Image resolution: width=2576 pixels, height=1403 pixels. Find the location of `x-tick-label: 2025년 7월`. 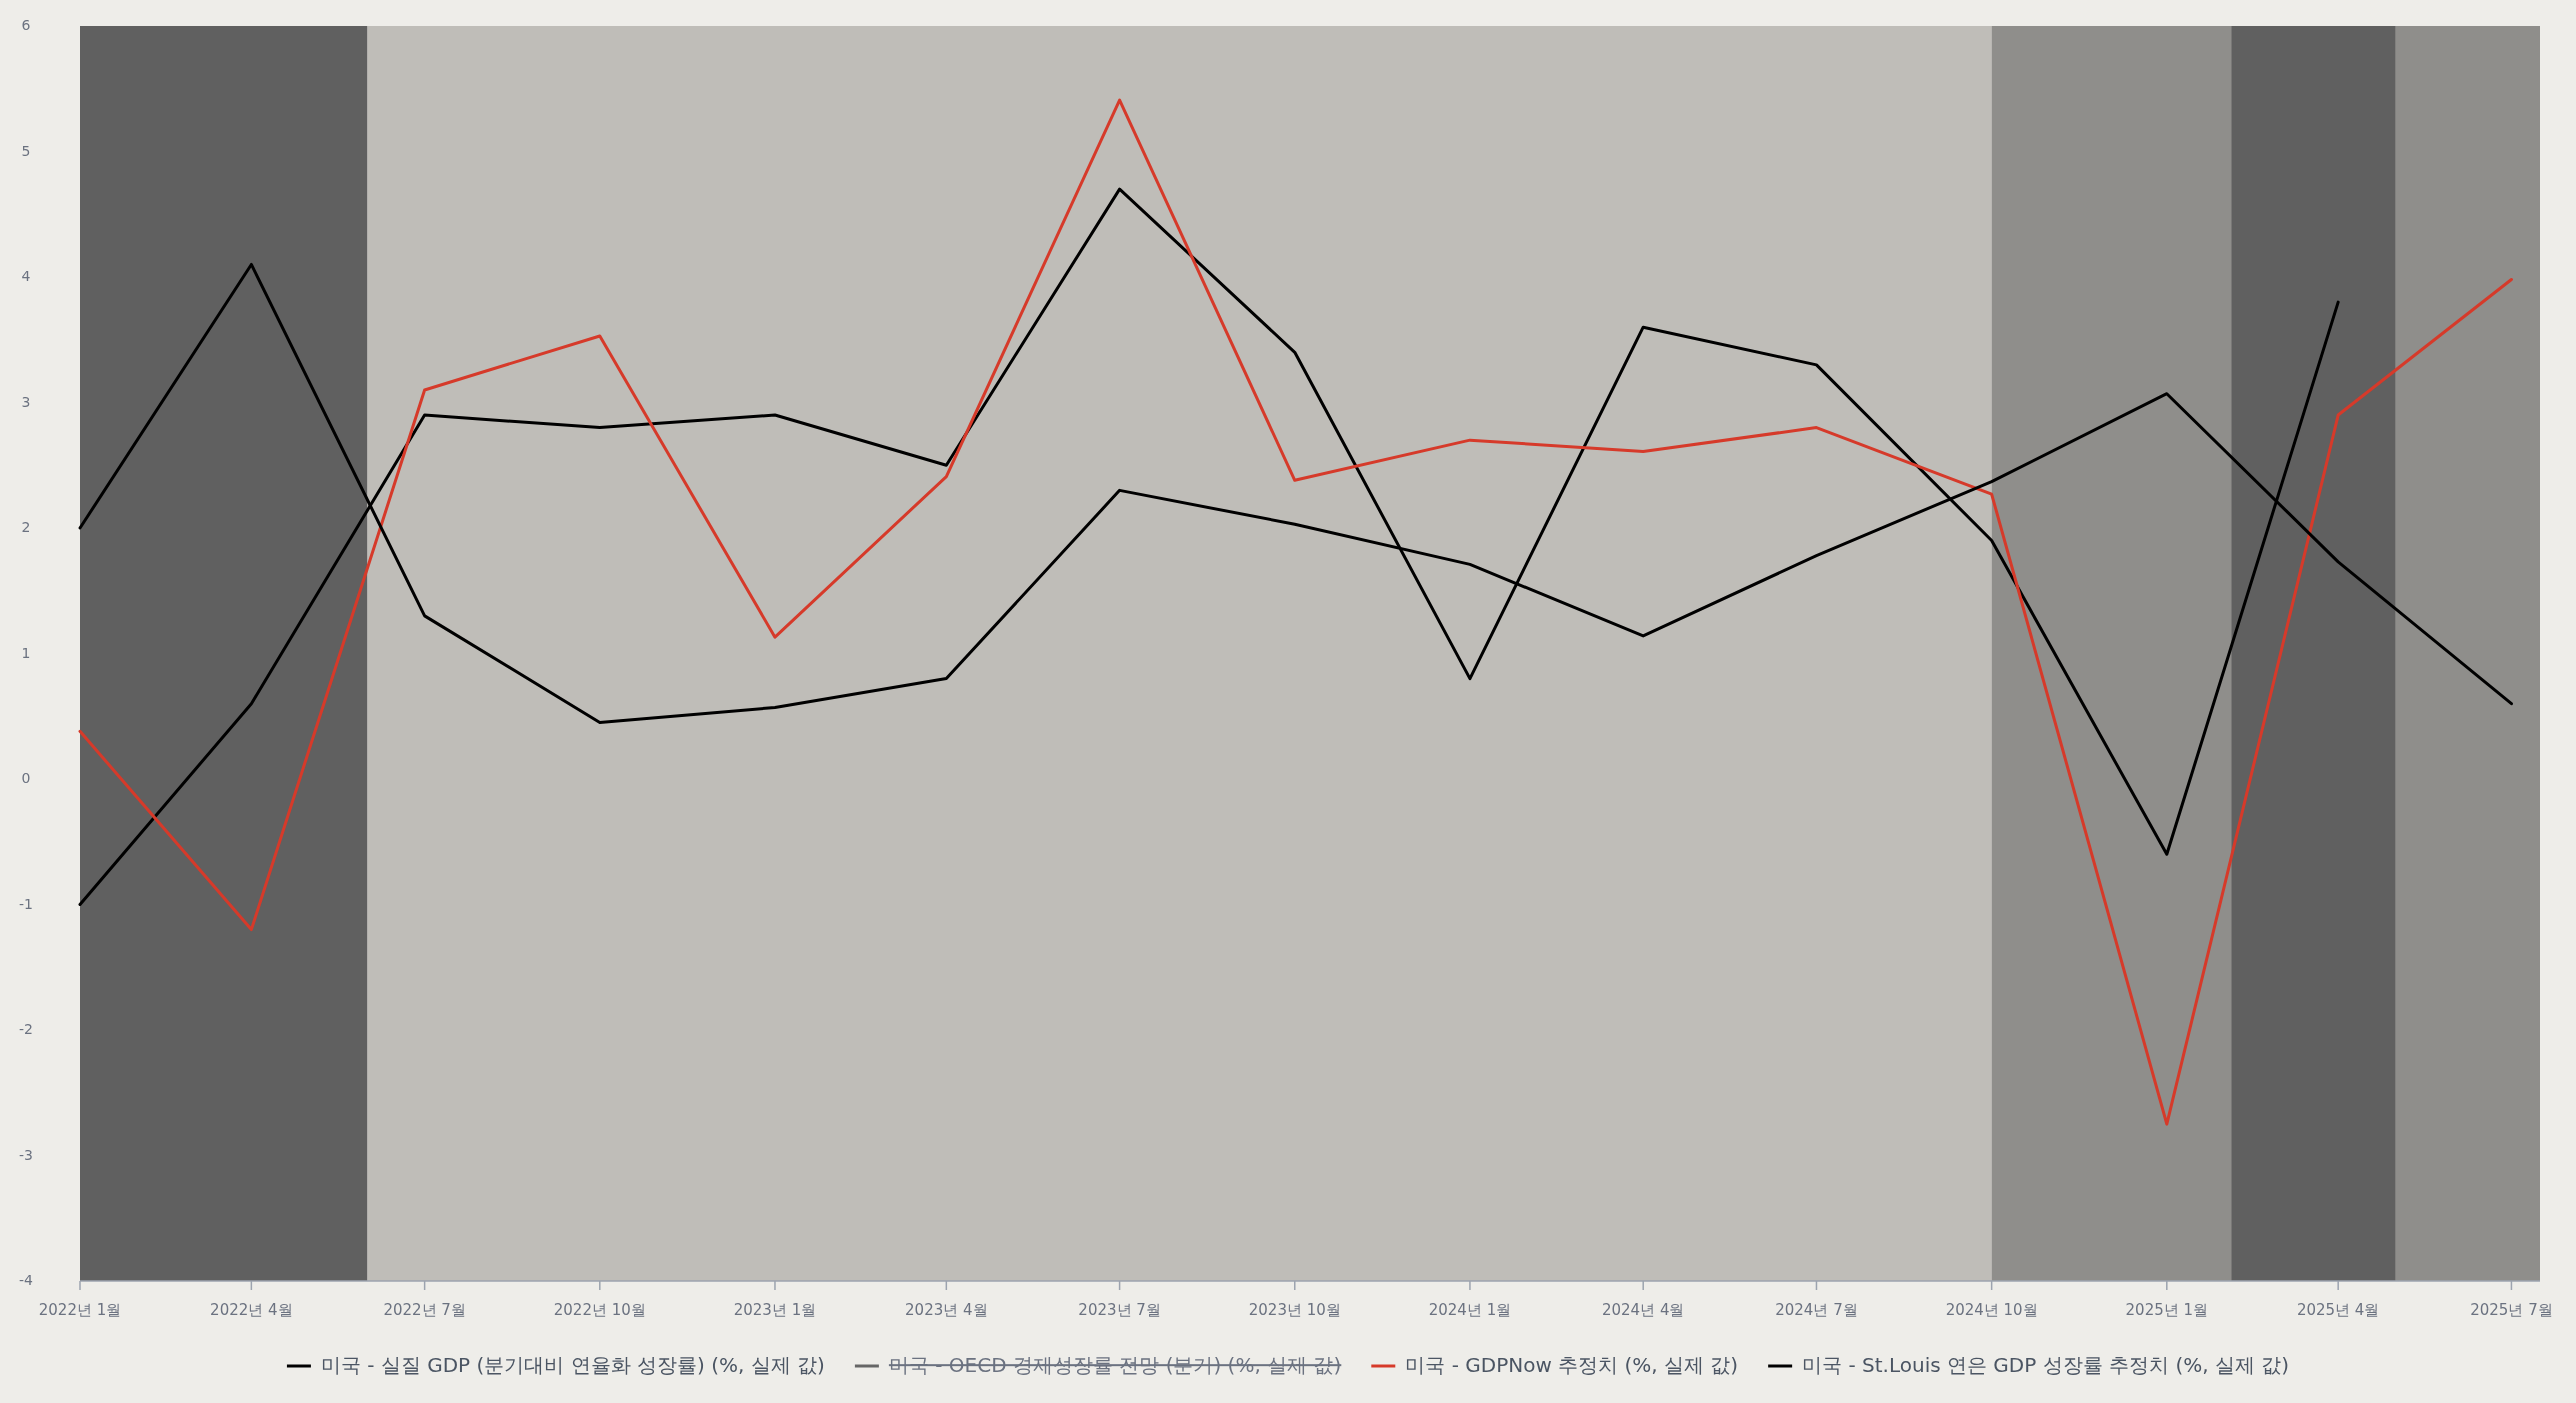

x-tick-label: 2025년 7월 is located at coordinates (2511, 1310).